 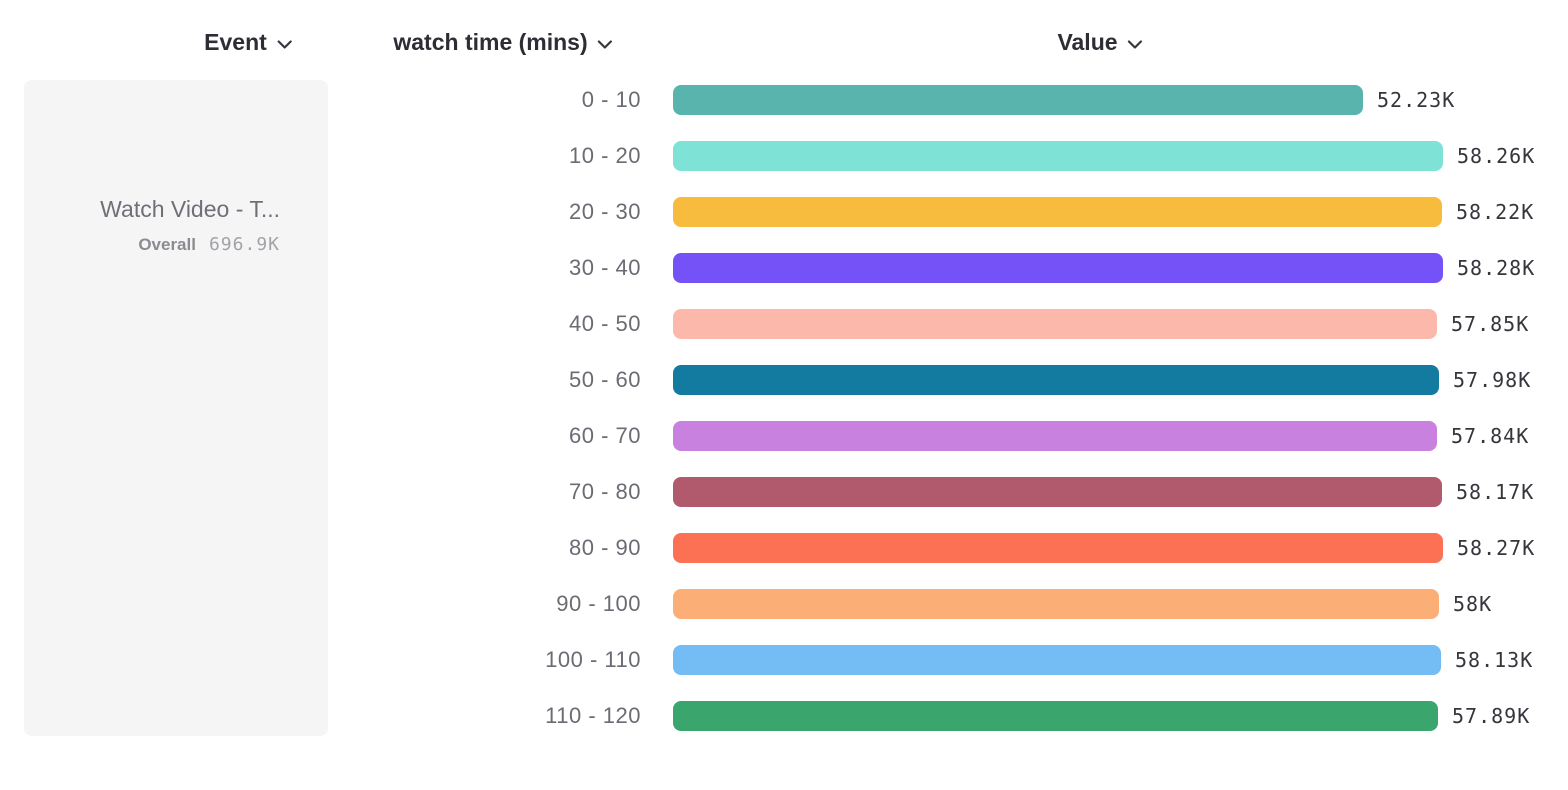 What do you see at coordinates (1490, 324) in the screenshot?
I see `bar-value-label: 57.85K` at bounding box center [1490, 324].